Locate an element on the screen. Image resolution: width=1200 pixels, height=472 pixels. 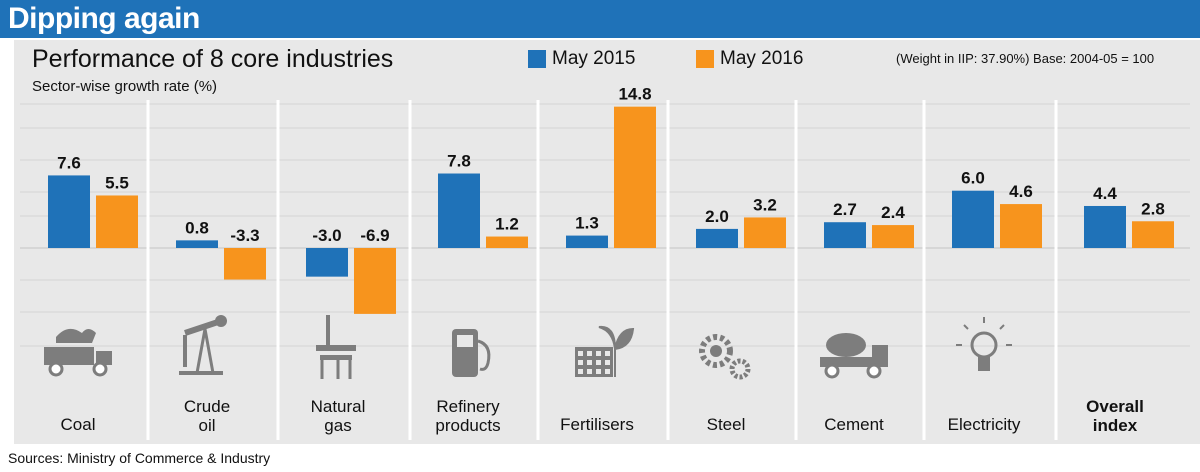
truck-cab is located at coordinates (104, 358).